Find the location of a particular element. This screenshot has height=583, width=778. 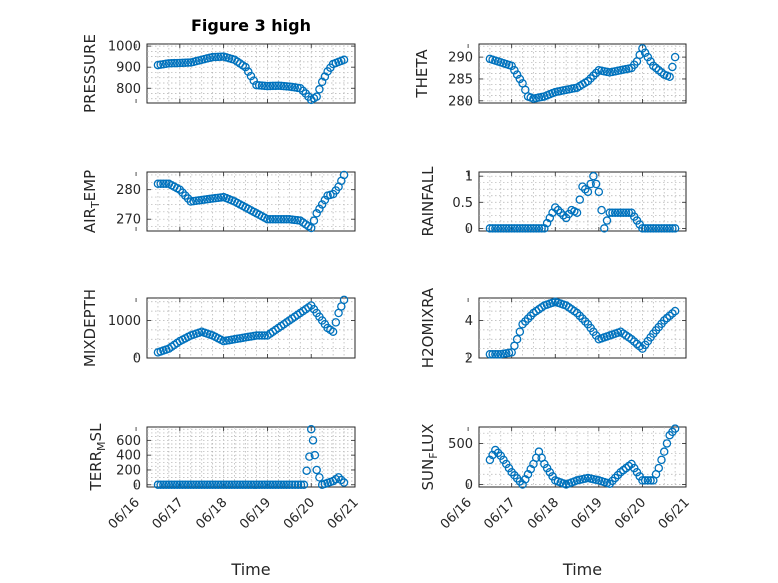

y-tick-label: 400 is located at coordinates (128, 456).